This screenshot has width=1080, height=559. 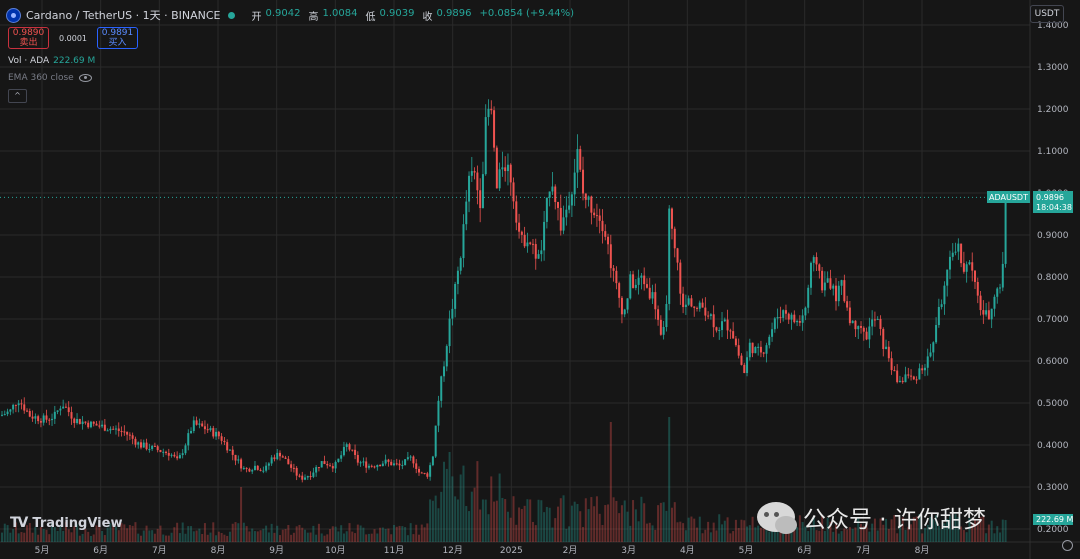 I want to click on symbol-title: Cardano / TetherUS · 1天 · BINANCE, so click(x=123, y=15).